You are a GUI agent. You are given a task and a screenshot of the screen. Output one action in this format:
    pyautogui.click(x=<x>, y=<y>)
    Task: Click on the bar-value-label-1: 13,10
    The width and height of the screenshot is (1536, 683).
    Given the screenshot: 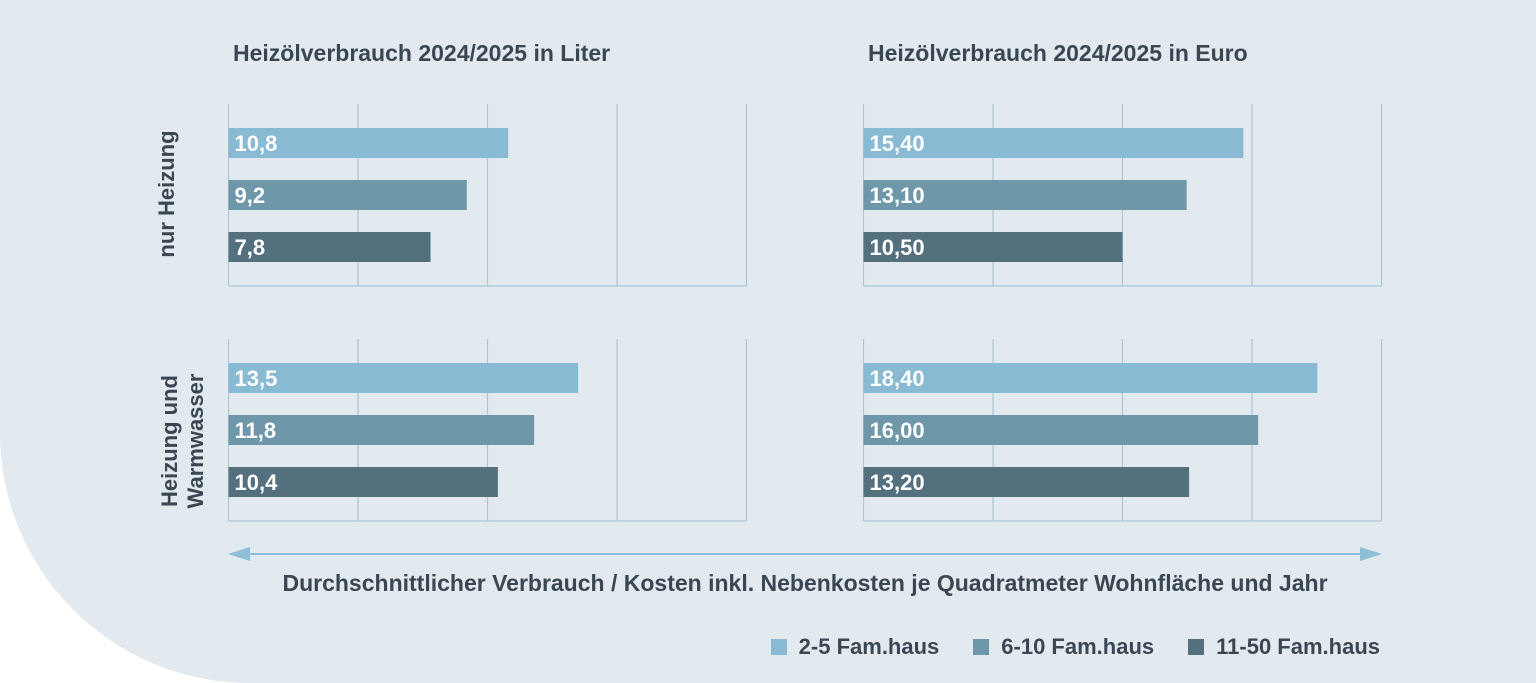 What is the action you would take?
    pyautogui.click(x=897, y=195)
    